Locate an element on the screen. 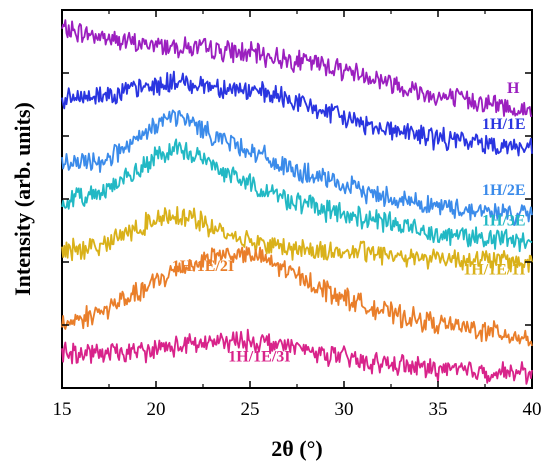 This screenshot has width=550, height=471. series-label-1h-1e: 1H/1E is located at coordinates (504, 124).